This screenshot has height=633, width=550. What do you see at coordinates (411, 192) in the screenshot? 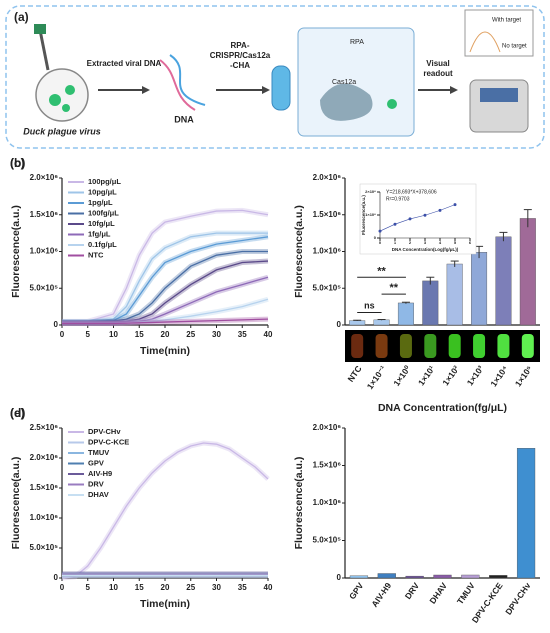
I see `annotation: Y=218,693*X+378,606` at bounding box center [411, 192].